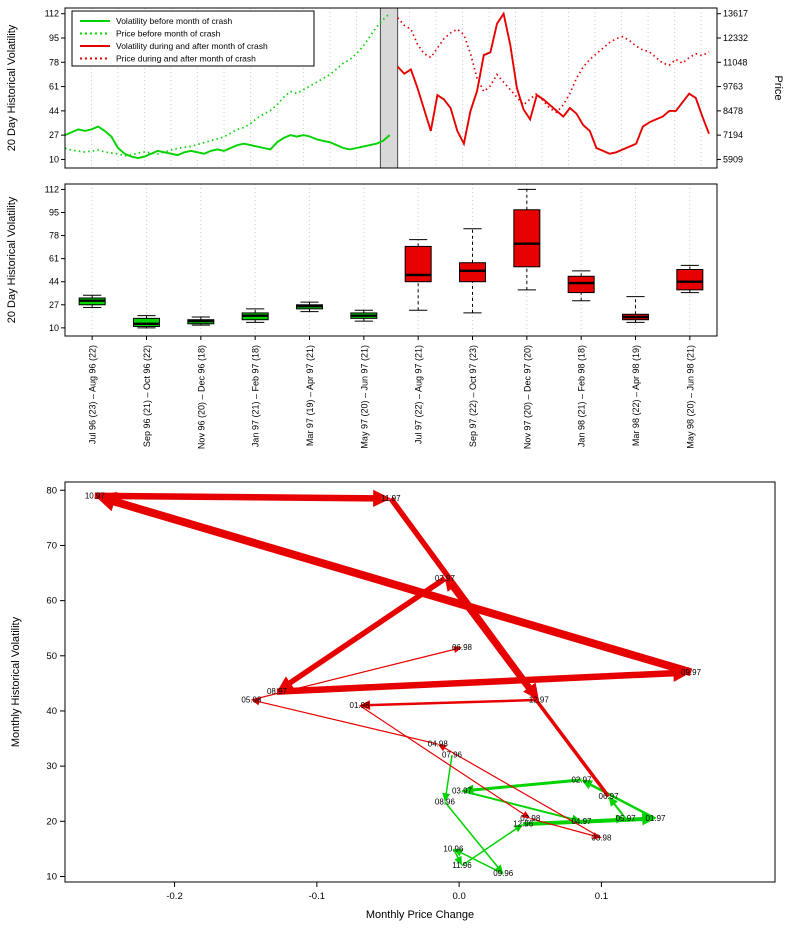  Describe the element at coordinates (174, 896) in the screenshot. I see `x-tick-label: -0.2` at that location.